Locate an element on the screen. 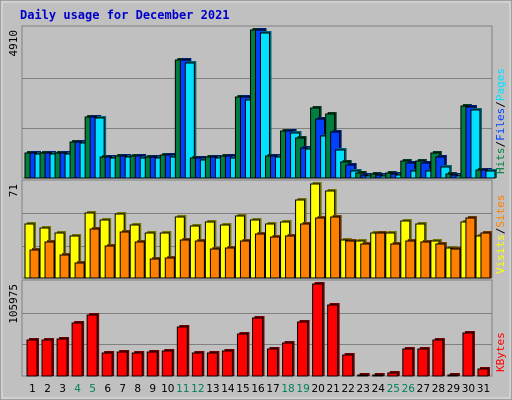 This screenshot has width=512, height=400. x-tick-day-2: 2 is located at coordinates (47, 389).